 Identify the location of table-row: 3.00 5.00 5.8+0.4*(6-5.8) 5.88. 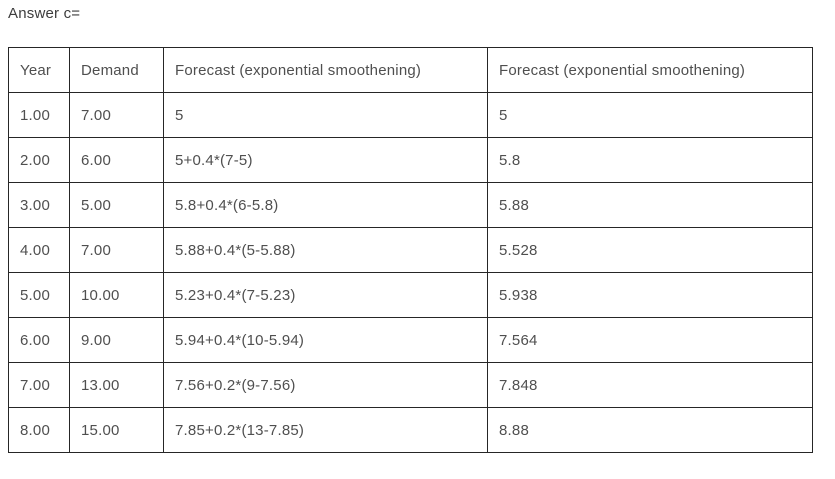
(410, 205).